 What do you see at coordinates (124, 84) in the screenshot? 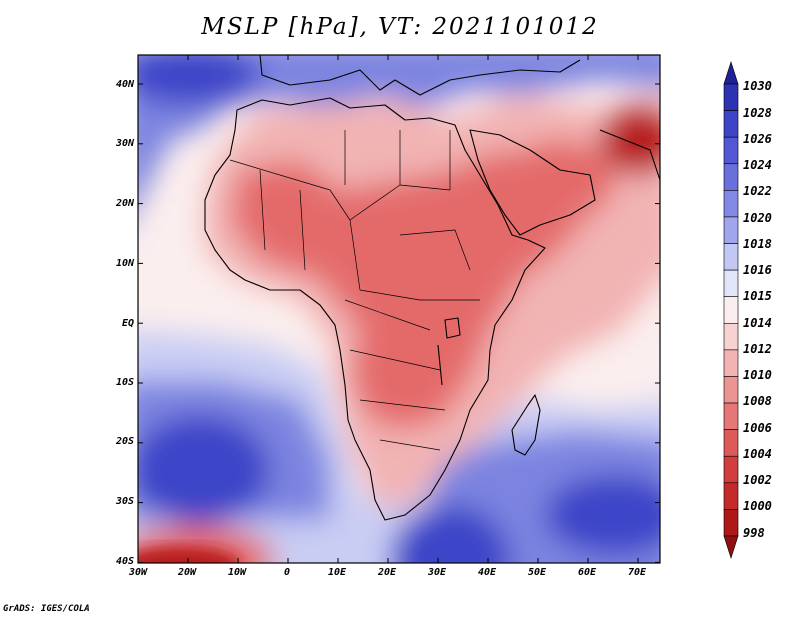
I see `lat-label-40n: 40N` at bounding box center [124, 84].